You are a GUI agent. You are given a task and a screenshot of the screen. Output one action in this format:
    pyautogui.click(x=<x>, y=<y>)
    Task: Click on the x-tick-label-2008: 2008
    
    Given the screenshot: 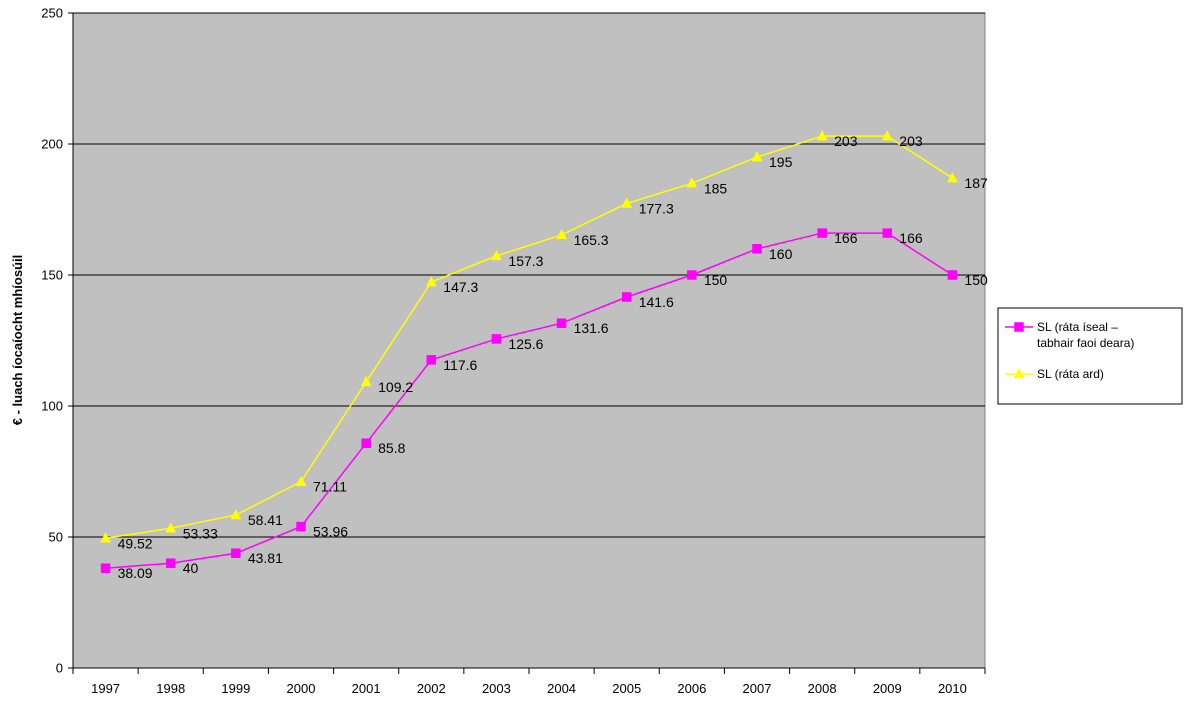 What is the action you would take?
    pyautogui.click(x=822, y=688)
    